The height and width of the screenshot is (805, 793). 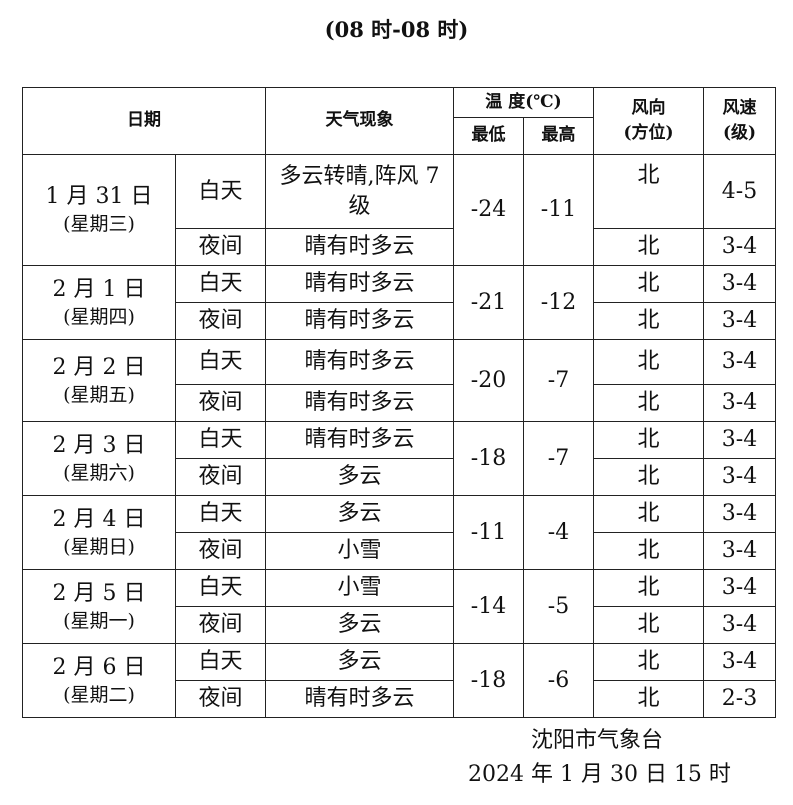 What do you see at coordinates (558, 136) in the screenshot?
I see `header-high: 最高` at bounding box center [558, 136].